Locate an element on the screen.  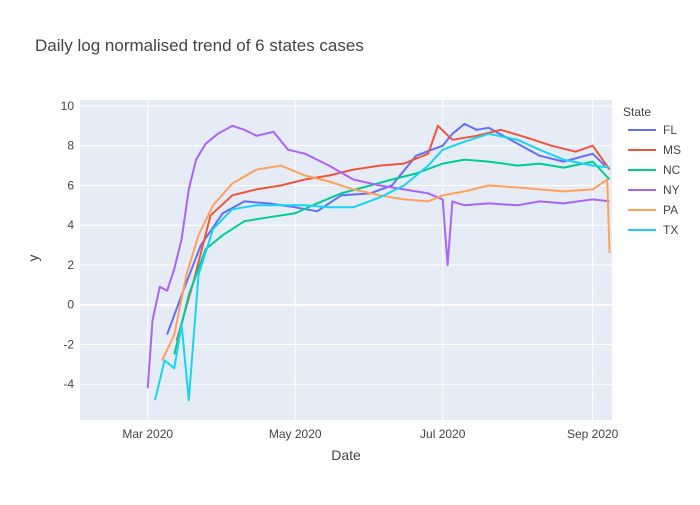
legend-label: FL is located at coordinates (670, 130).